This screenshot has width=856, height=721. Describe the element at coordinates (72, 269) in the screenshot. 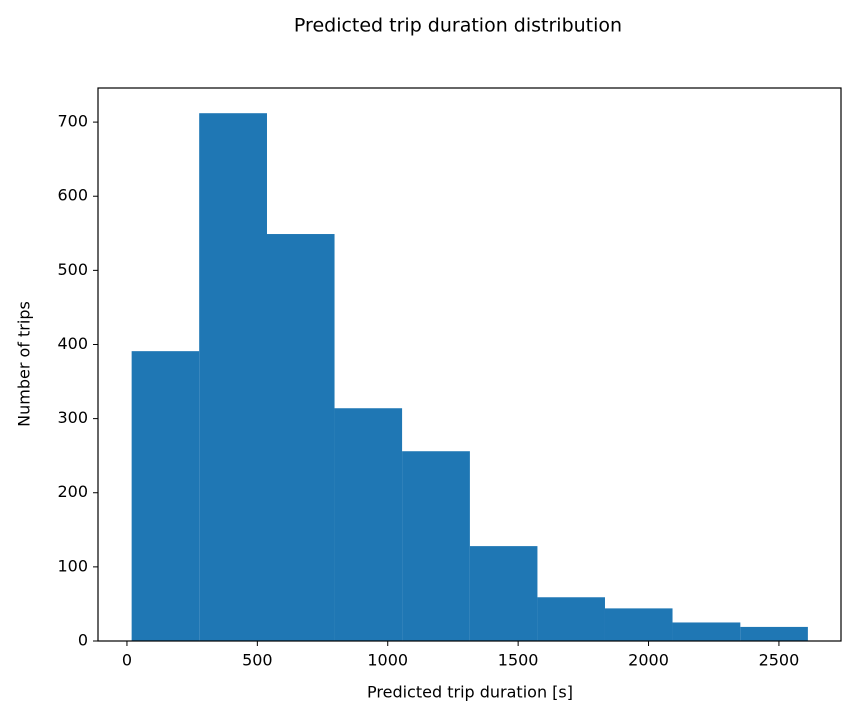

I see `y-tick-label: 500` at that location.